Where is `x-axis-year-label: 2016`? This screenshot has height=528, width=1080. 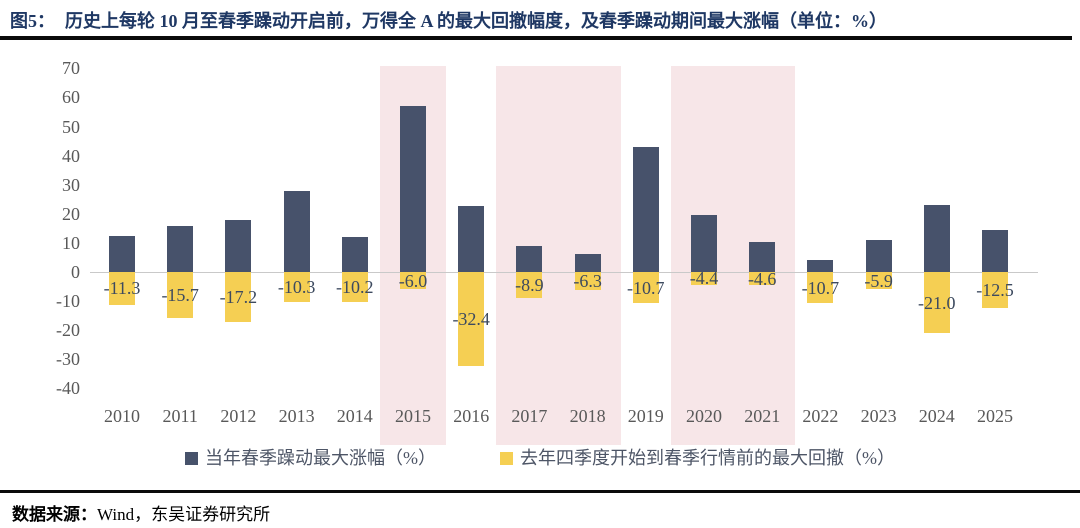
x-axis-year-label: 2016 is located at coordinates (471, 416).